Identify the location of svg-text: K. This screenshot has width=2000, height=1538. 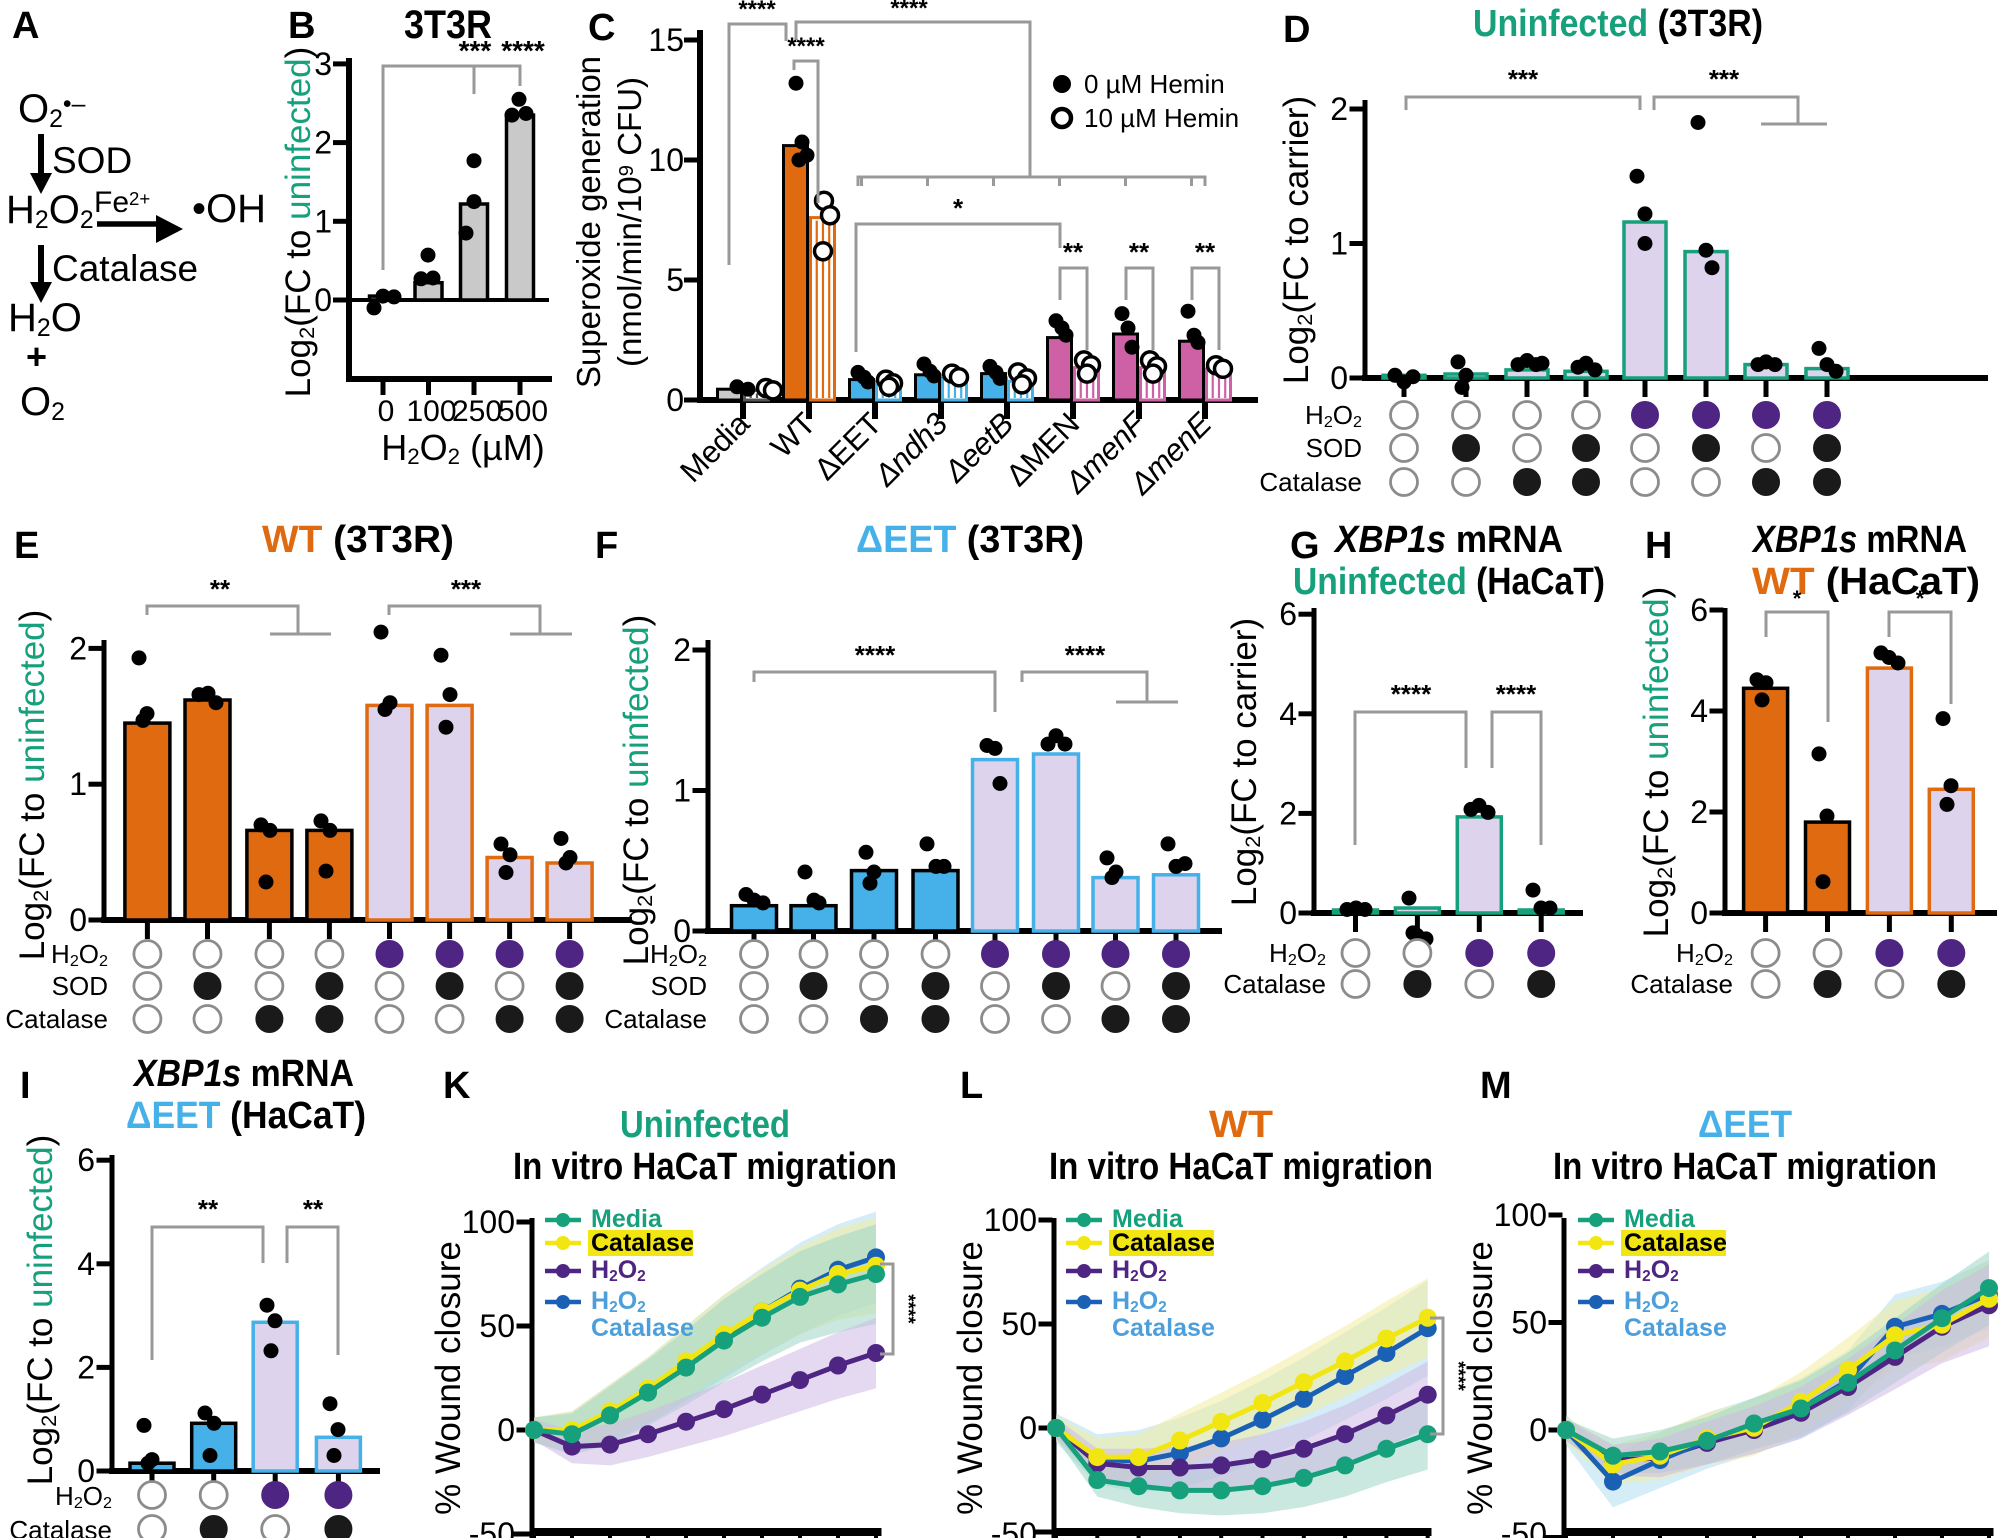
(457, 1086).